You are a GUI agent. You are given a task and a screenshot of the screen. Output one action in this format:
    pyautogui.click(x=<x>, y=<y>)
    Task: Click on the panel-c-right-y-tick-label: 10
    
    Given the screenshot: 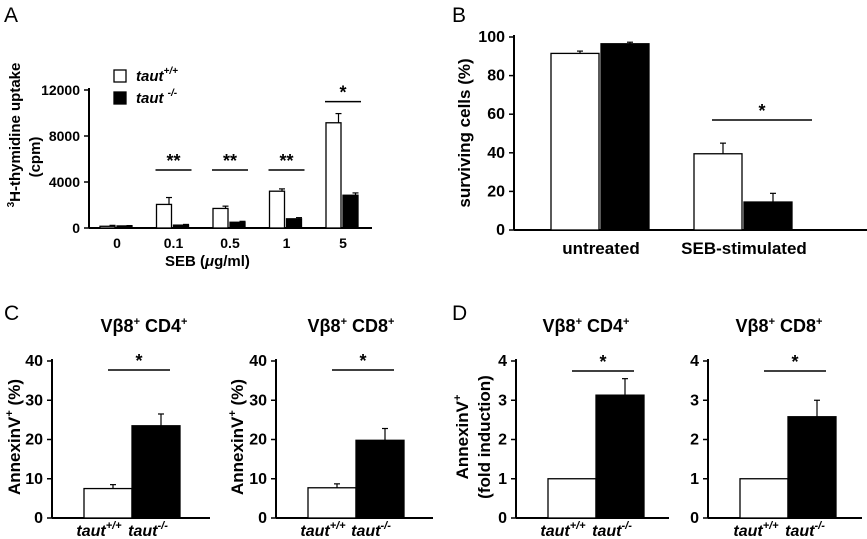 What is the action you would take?
    pyautogui.click(x=258, y=479)
    